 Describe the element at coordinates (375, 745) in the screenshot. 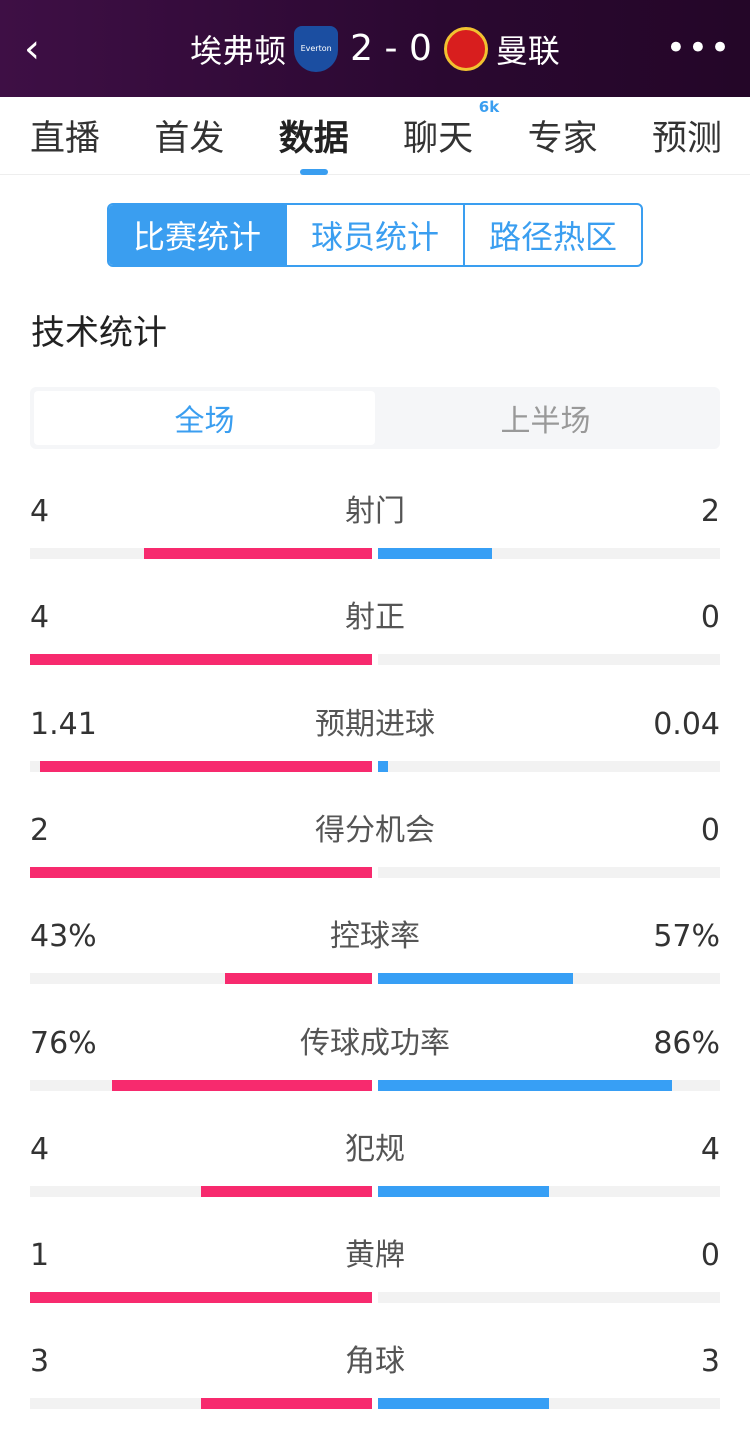

I see `stat-row: 1.41 预期进球 0.04` at that location.